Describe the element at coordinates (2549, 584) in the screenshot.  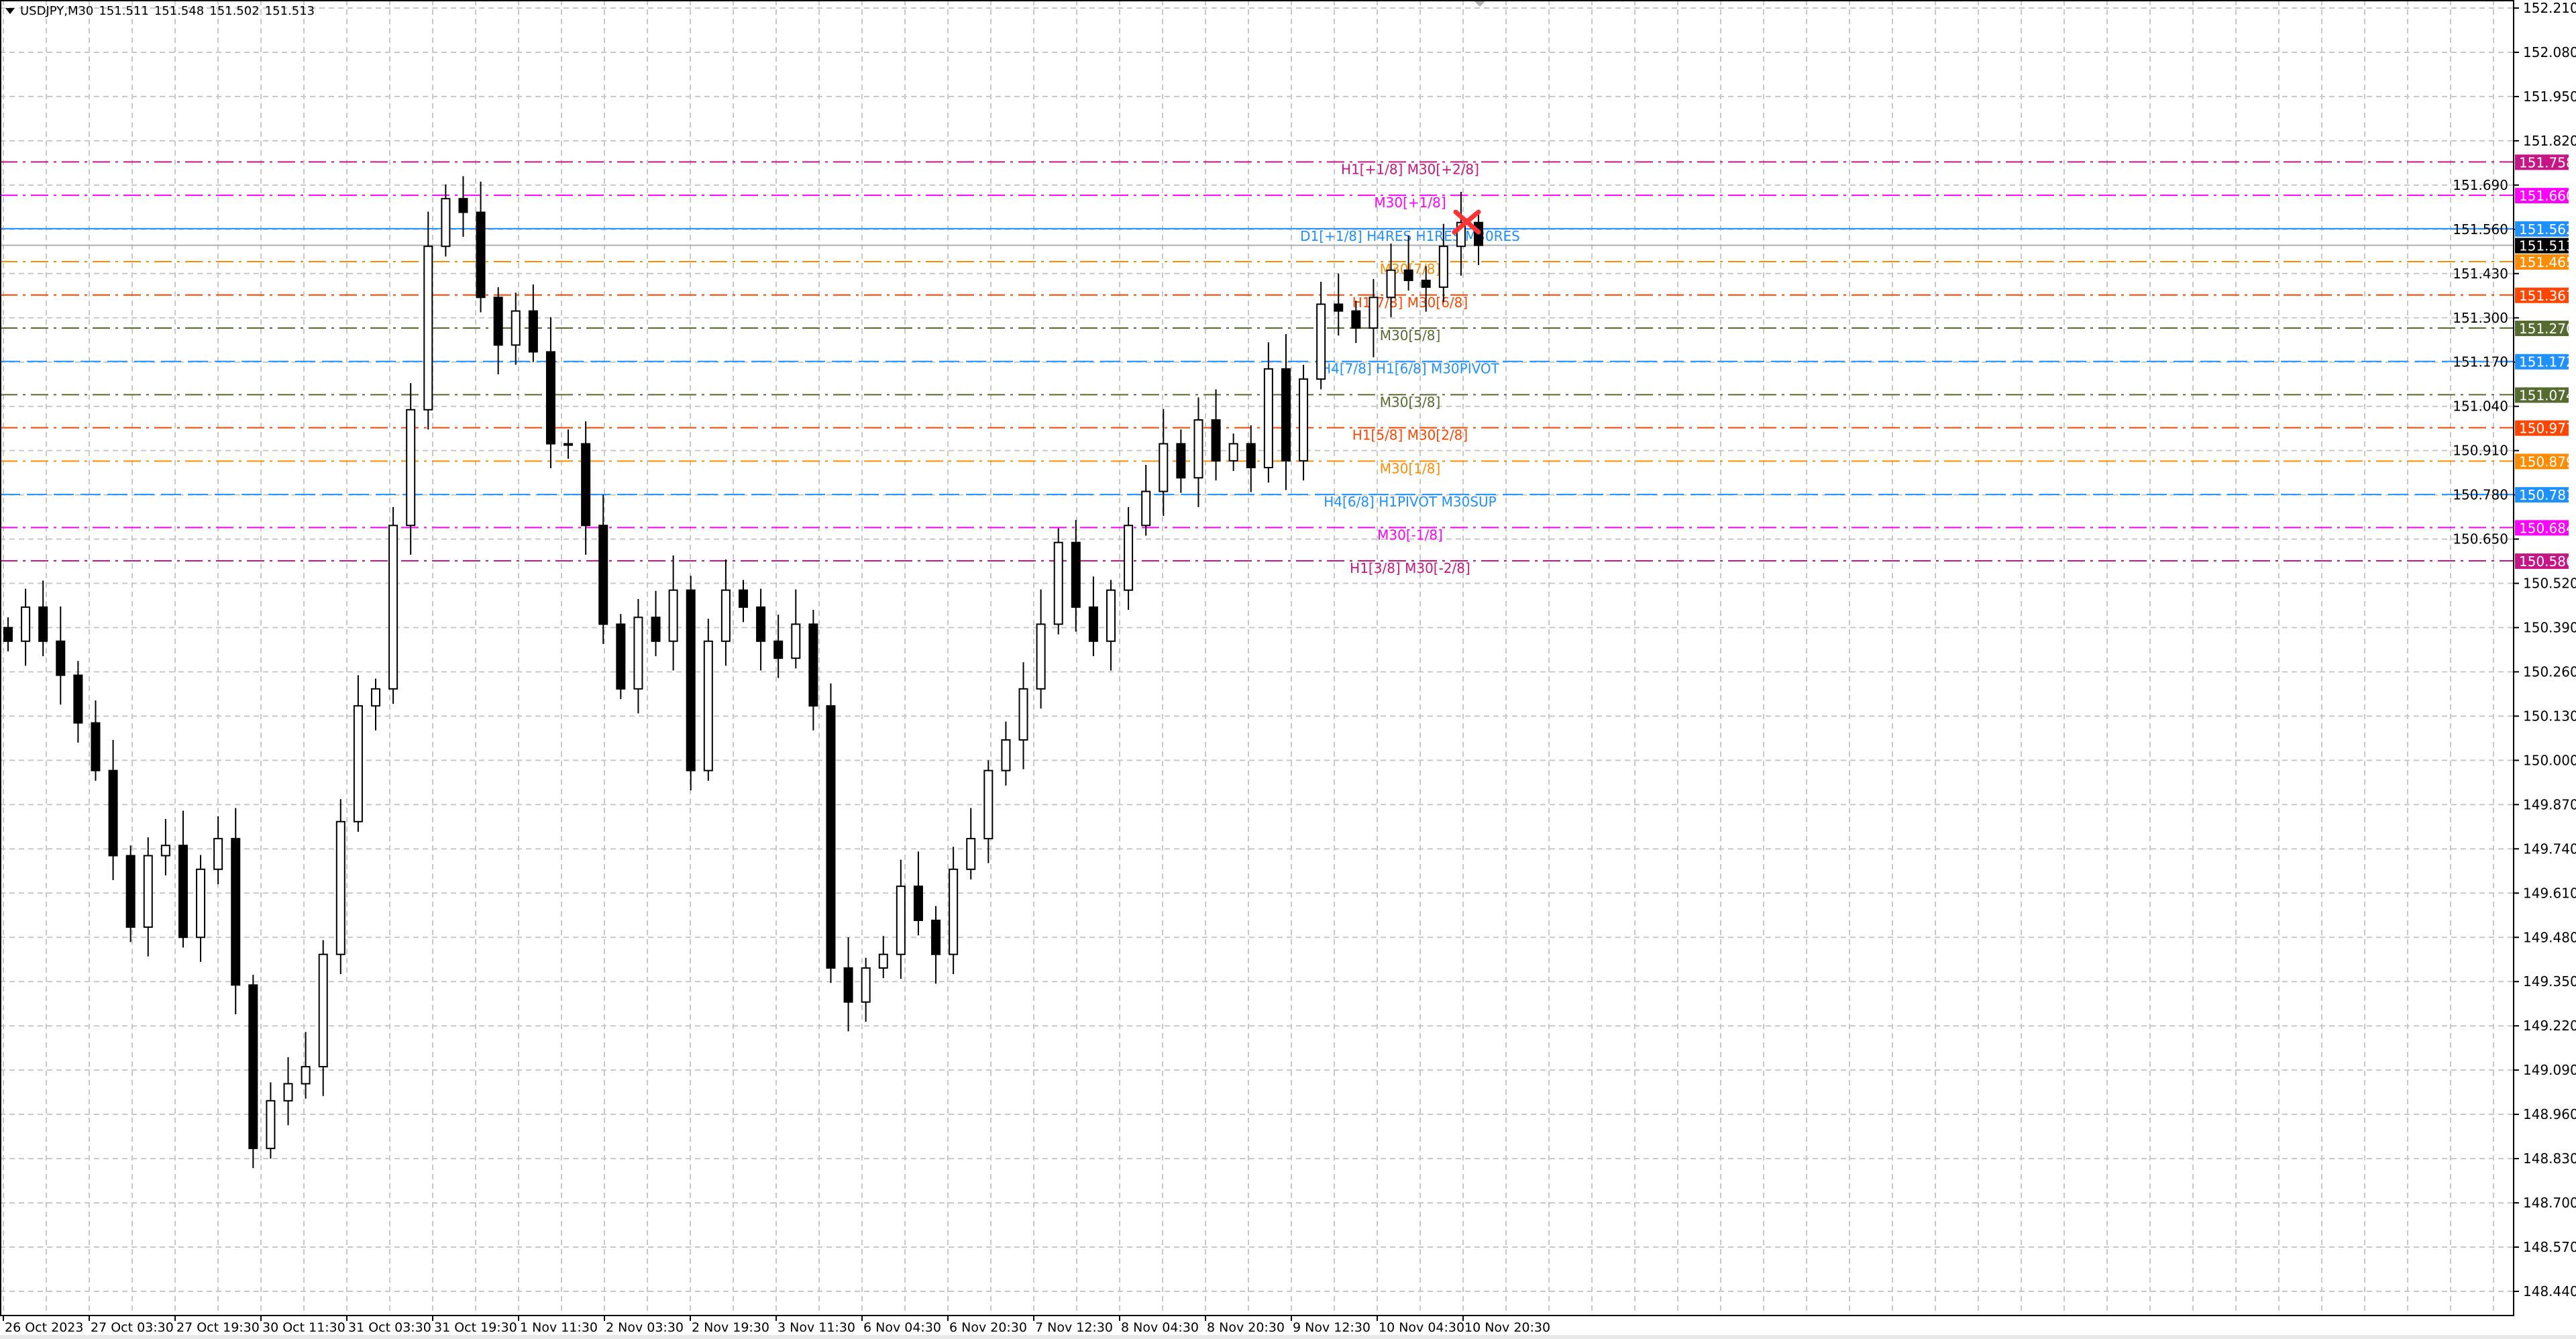
I see `price-tick-label: 150.520` at that location.